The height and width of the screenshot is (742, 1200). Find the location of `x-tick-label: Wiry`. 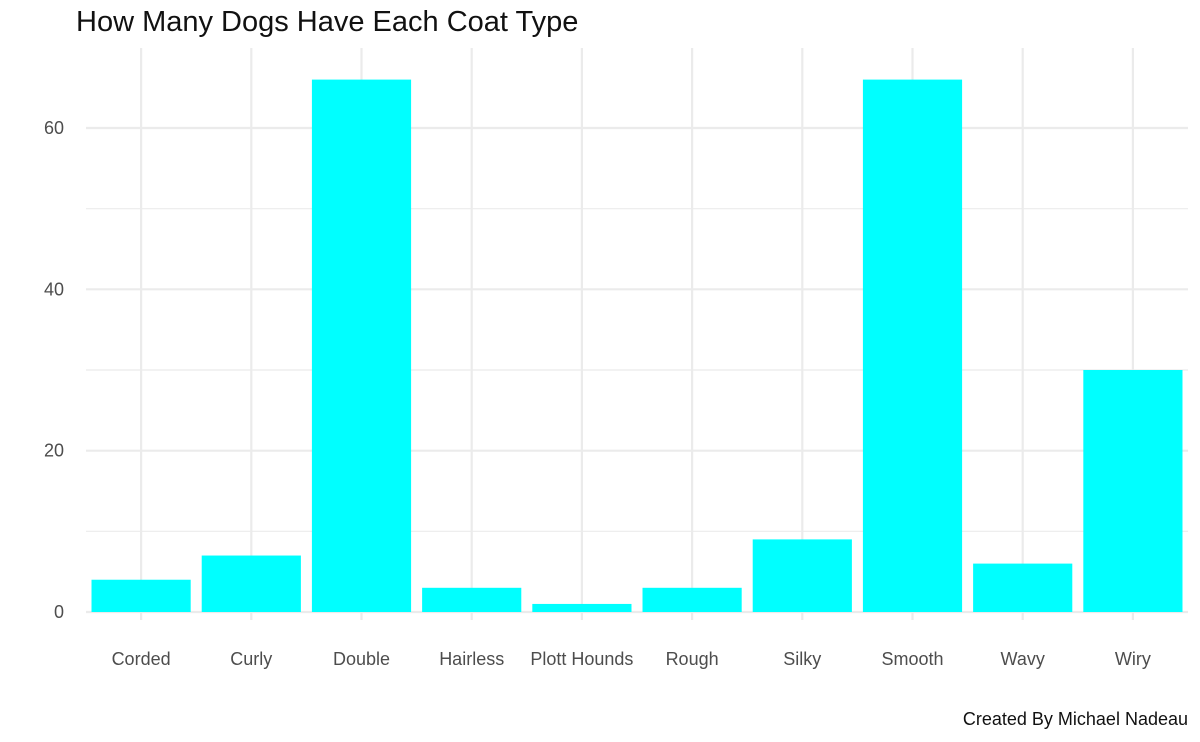

x-tick-label: Wiry is located at coordinates (1133, 659).